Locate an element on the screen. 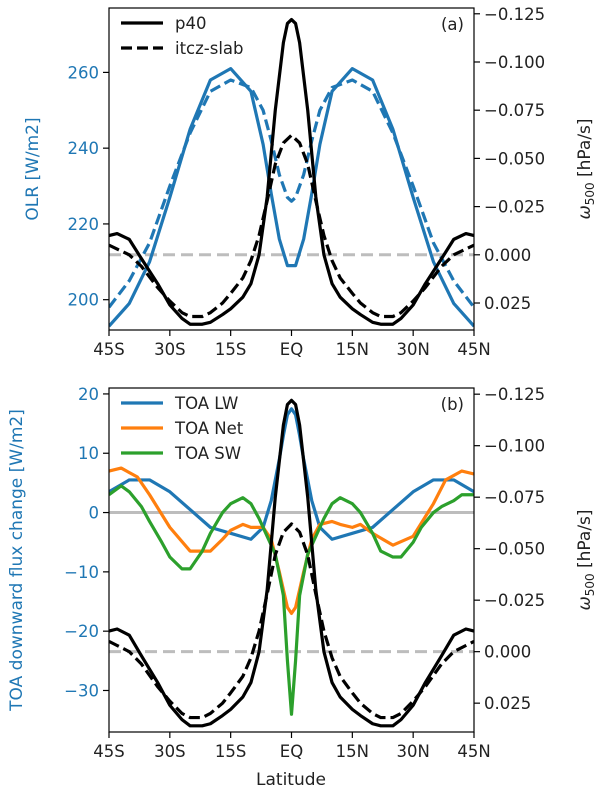 The image size is (603, 794). y-left-tick-label: 240 is located at coordinates (84, 148).